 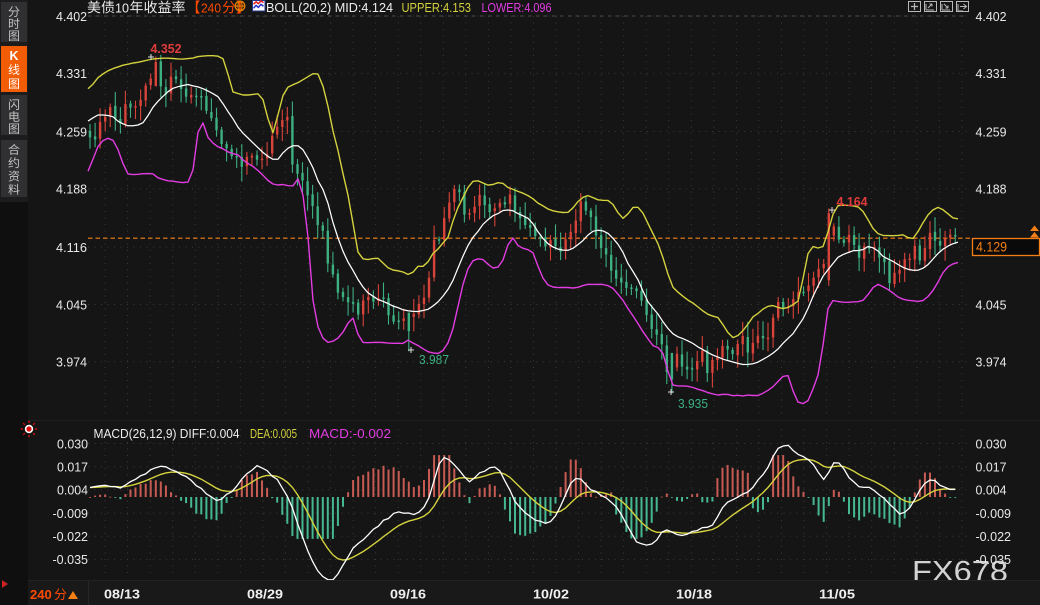 I want to click on svg-text: 10/02, so click(x=551, y=594).